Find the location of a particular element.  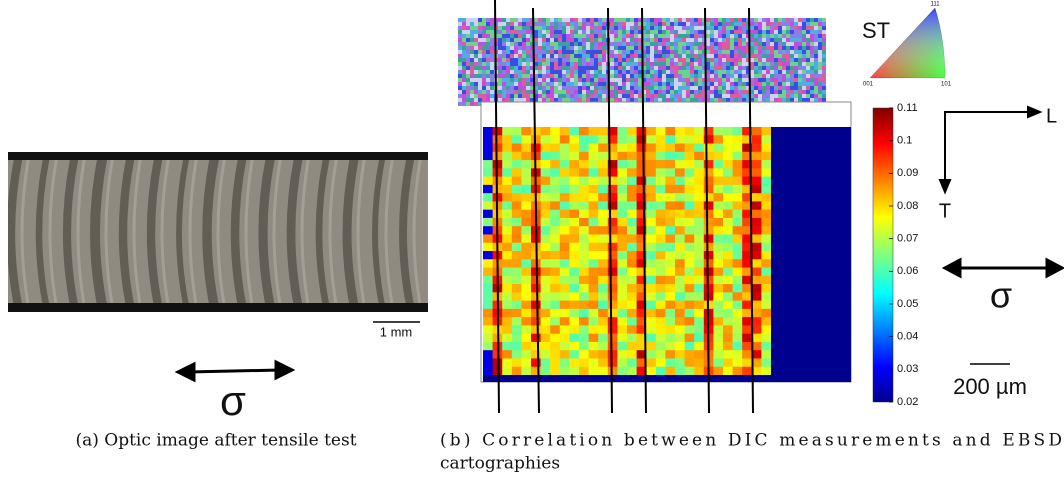

band is located at coordinates (322, 232).